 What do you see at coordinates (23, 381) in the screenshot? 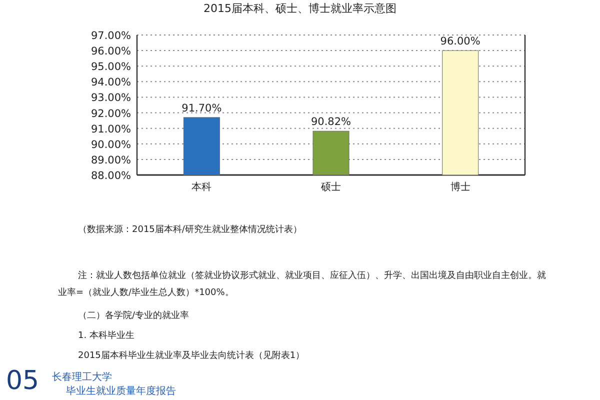
I see `text: 05` at bounding box center [23, 381].